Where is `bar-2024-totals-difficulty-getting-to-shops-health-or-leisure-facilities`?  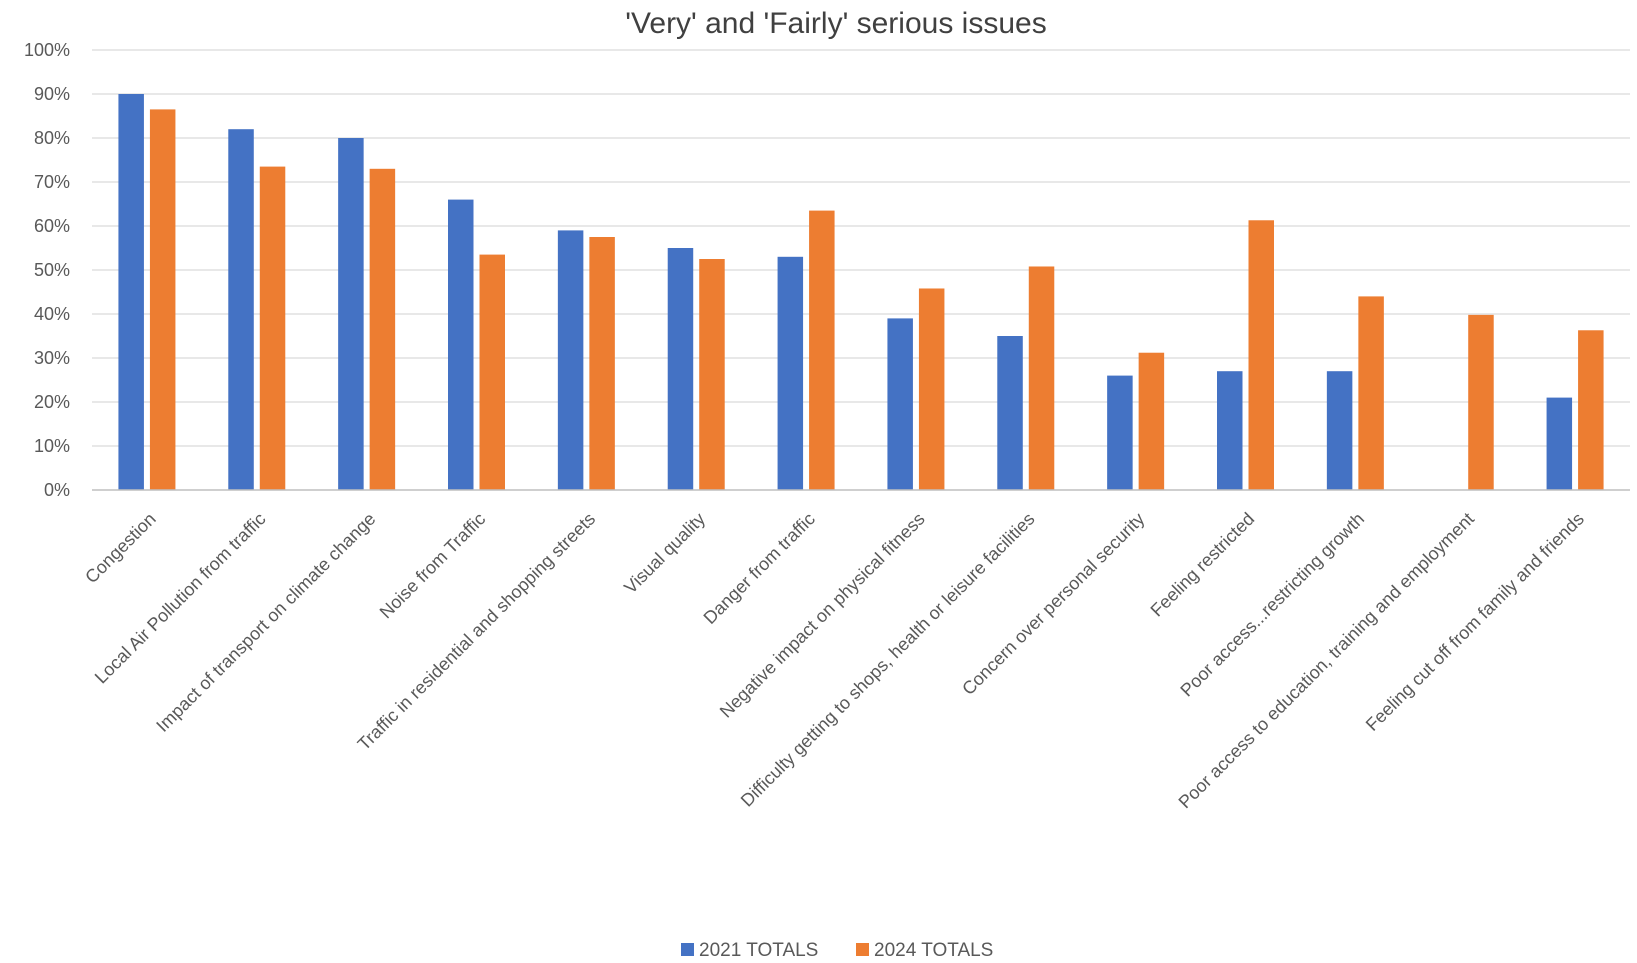
bar-2024-totals-difficulty-getting-to-shops-health-or-leisure-facilities is located at coordinates (1041, 378).